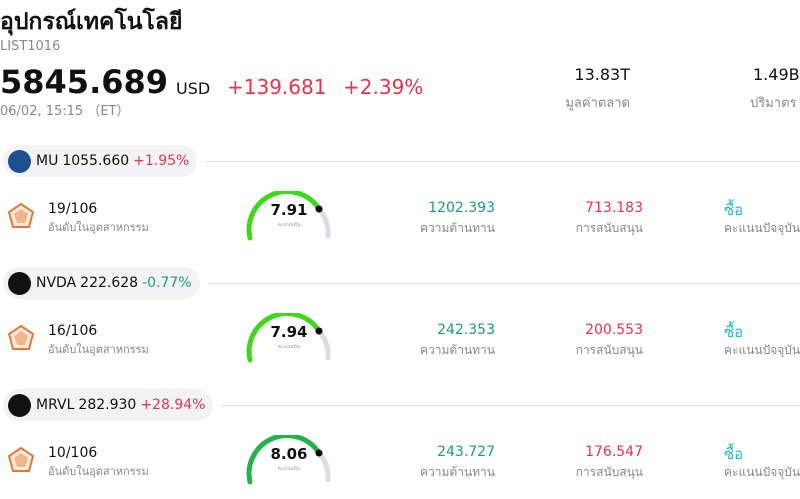 Image resolution: width=800 pixels, height=499 pixels. Describe the element at coordinates (73, 331) in the screenshot. I see `rank: 16/106` at that location.